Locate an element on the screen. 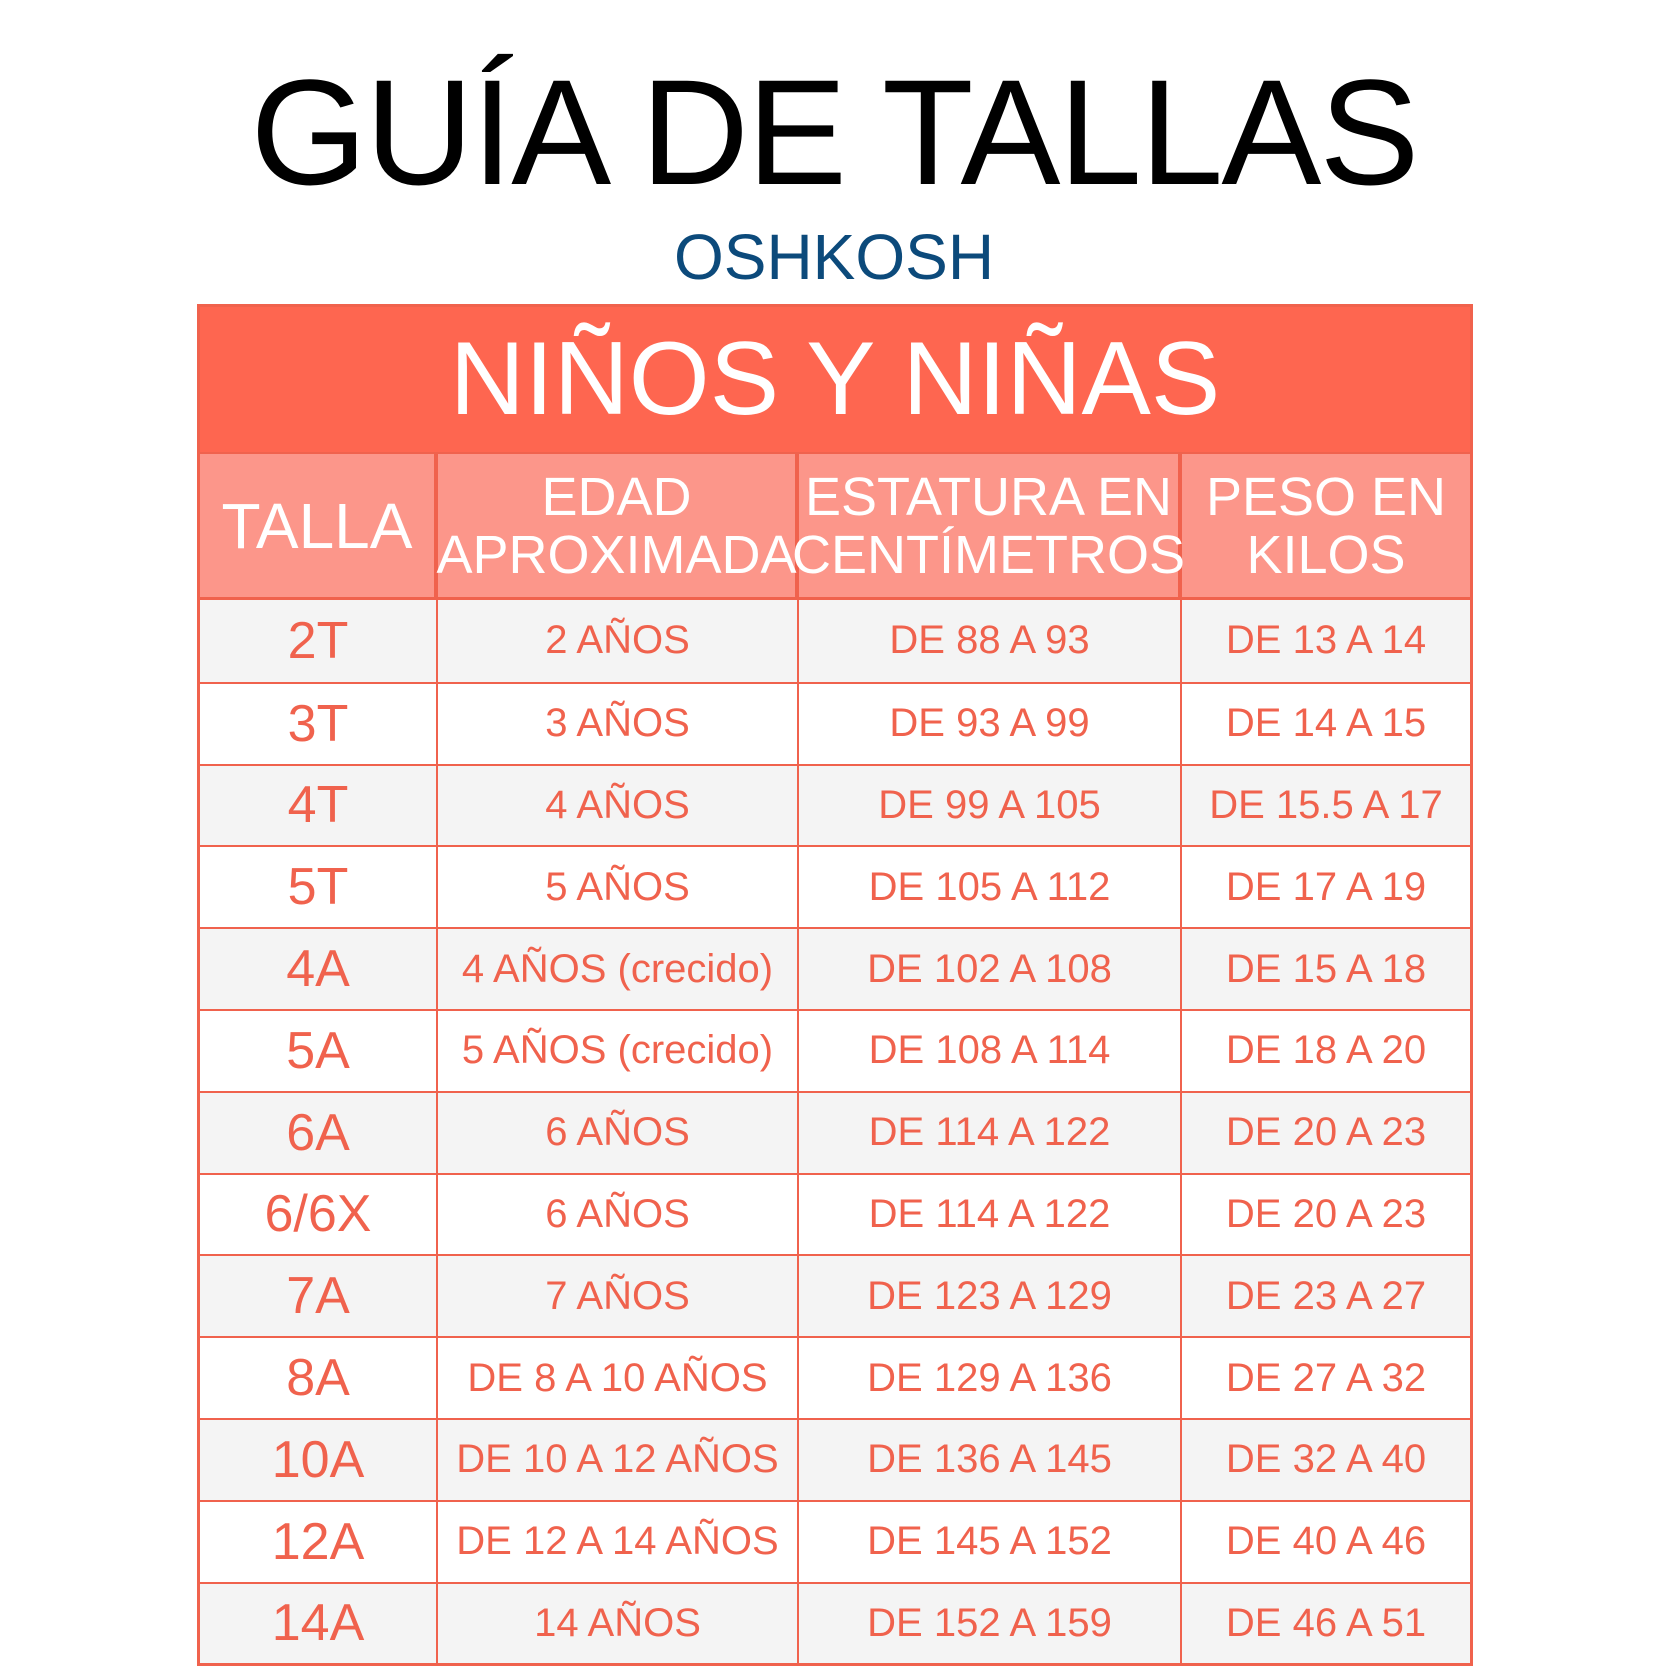 This screenshot has width=1668, height=1668. peso-cell: DE 14 A 15 is located at coordinates (1326, 723).